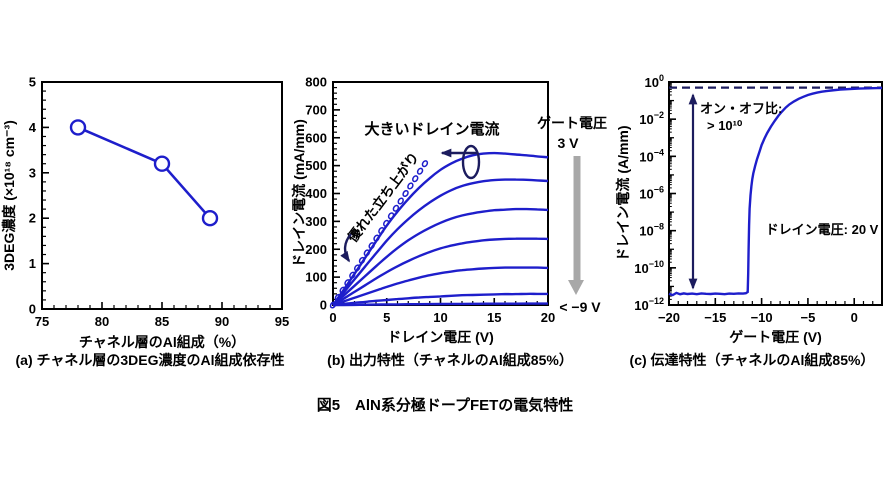 Image resolution: width=890 pixels, height=500 pixels. What do you see at coordinates (445, 405) in the screenshot?
I see `figure-title: 図5 AlN系分極ドープFETの電気特性` at bounding box center [445, 405].